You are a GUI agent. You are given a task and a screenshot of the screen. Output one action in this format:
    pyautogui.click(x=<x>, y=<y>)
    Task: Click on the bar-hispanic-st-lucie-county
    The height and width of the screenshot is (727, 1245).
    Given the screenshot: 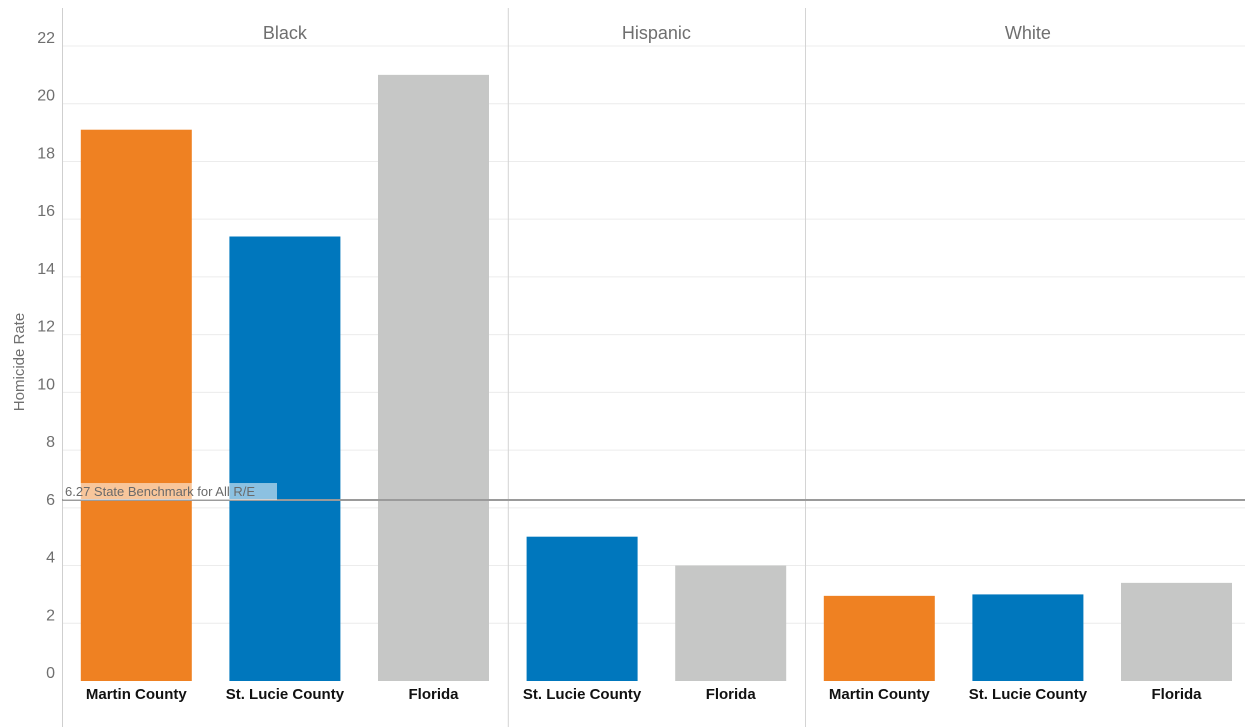 What is the action you would take?
    pyautogui.click(x=582, y=608)
    